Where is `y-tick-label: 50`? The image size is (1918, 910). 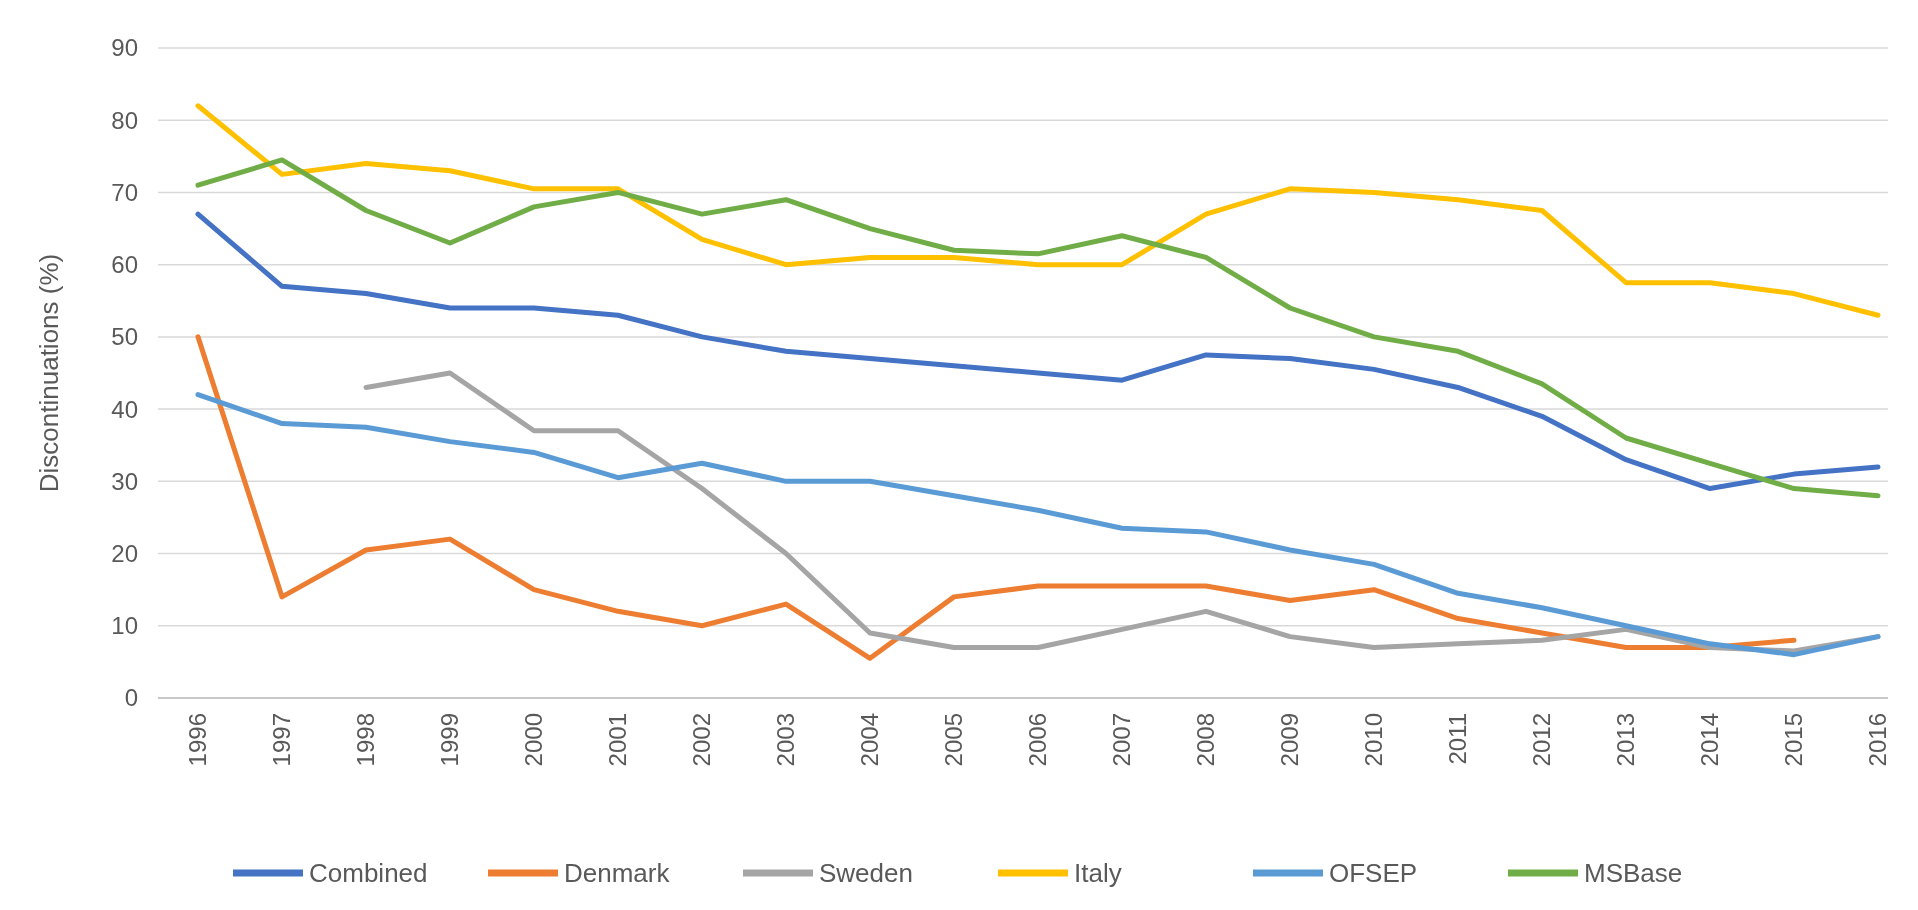
y-tick-label: 50 is located at coordinates (124, 337).